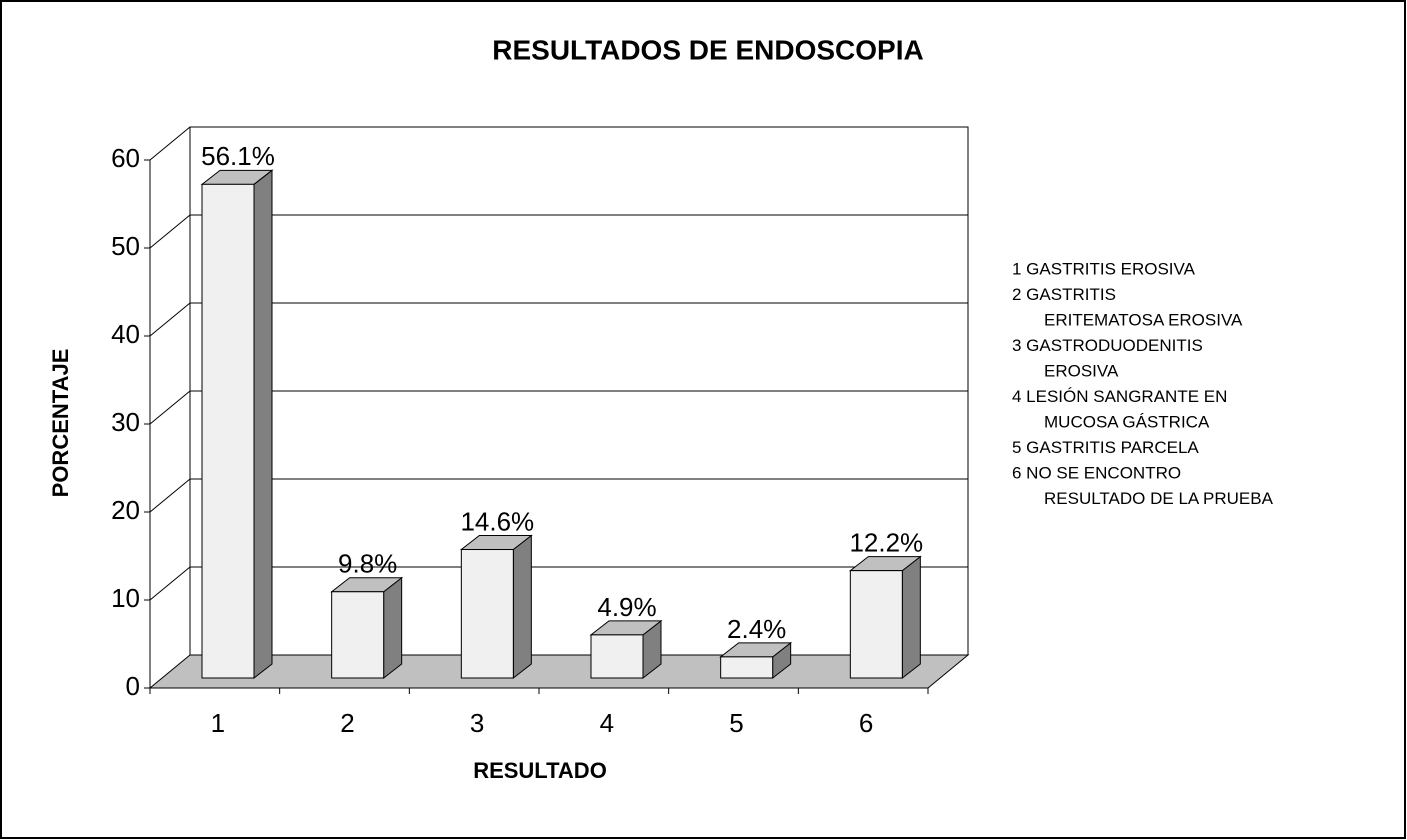  I want to click on y-tick-label: 40, so click(125, 334).